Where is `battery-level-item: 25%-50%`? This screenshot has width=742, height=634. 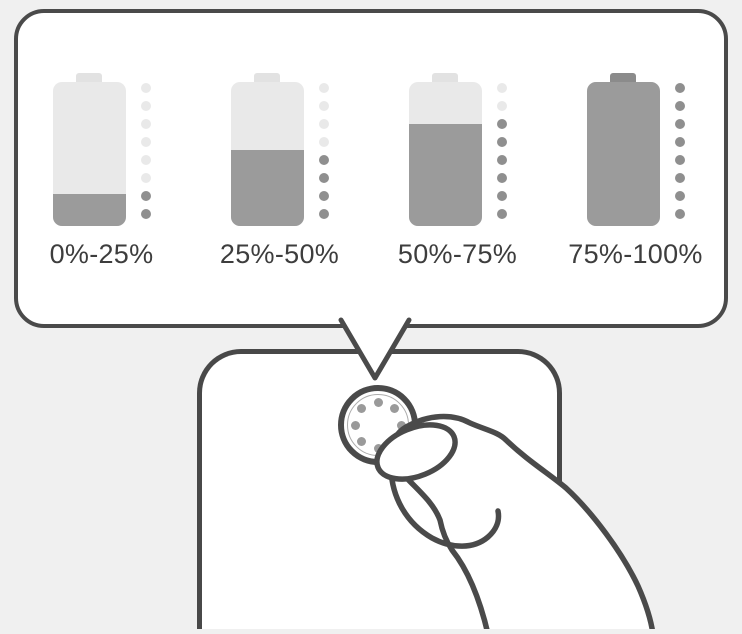 battery-level-item: 25%-50% is located at coordinates (279, 171).